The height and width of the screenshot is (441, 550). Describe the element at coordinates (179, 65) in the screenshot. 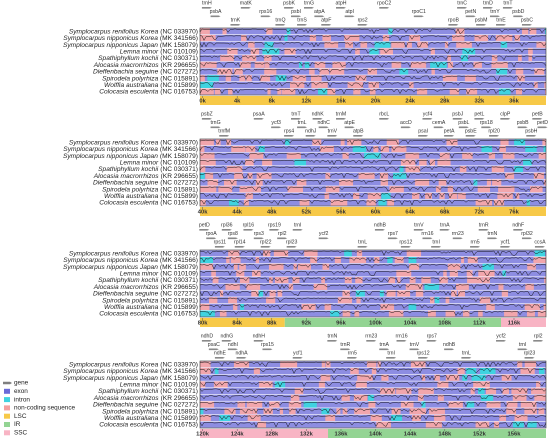

I see `species-accession: (KR 296655)` at that location.